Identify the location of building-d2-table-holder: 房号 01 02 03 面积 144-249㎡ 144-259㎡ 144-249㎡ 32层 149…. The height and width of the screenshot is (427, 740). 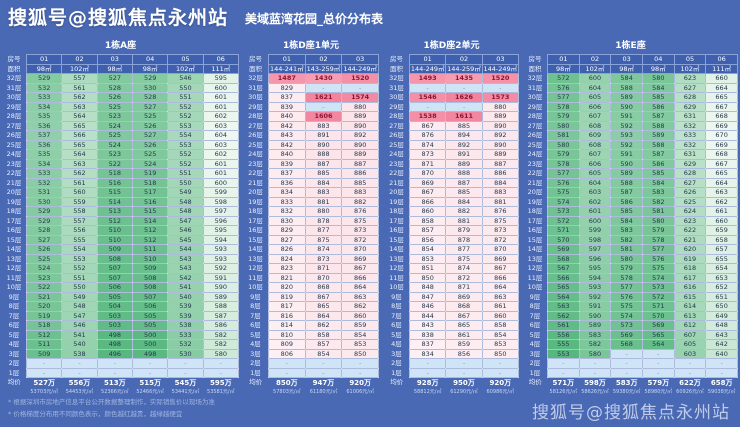
(452, 228).